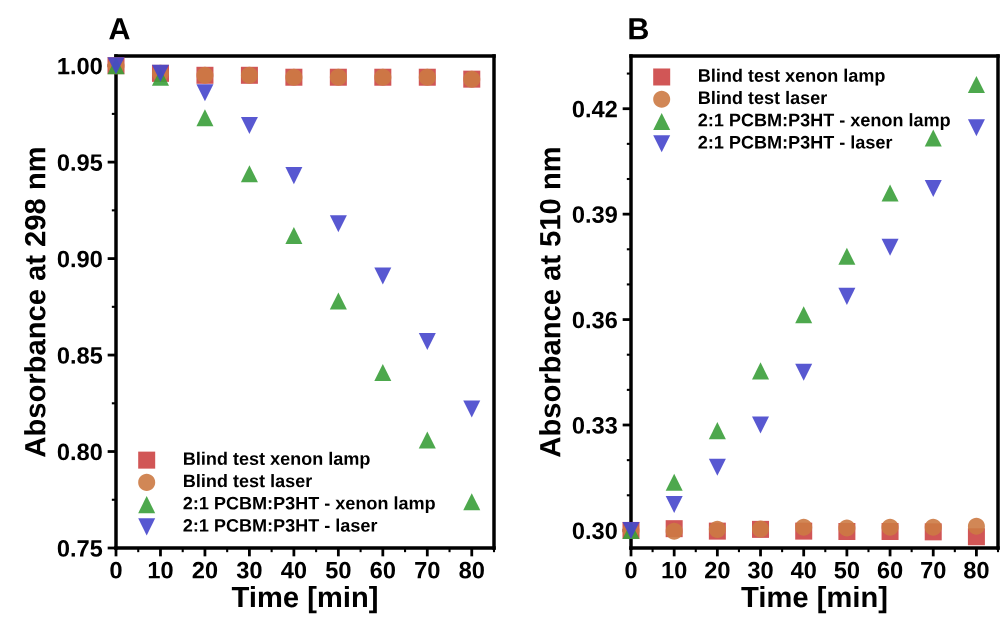  I want to click on y-tick-label: 0.90, so click(79, 259).